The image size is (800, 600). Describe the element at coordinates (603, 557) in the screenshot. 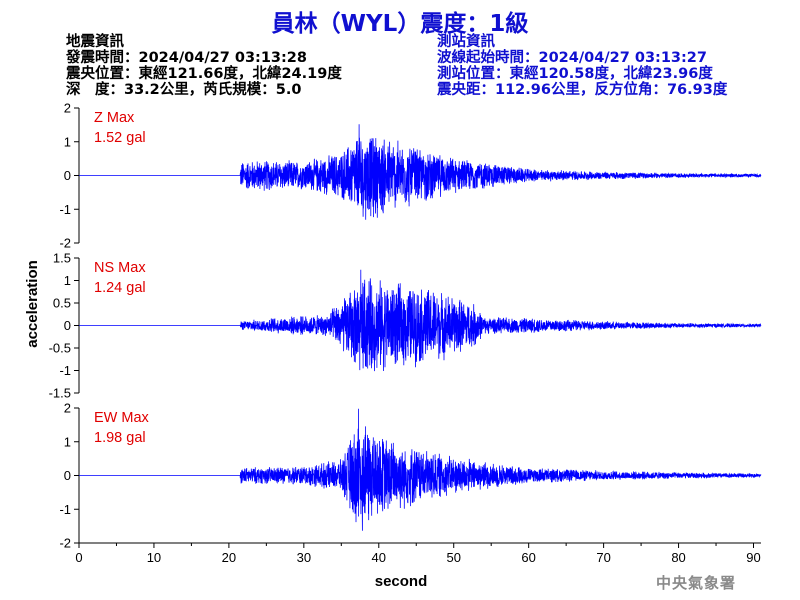

I see `x-tick-label: 70` at that location.